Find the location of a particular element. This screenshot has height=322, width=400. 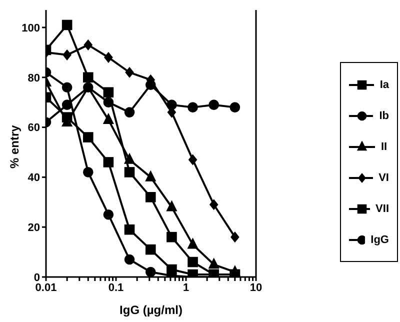

y-axis-title: % entry is located at coordinates (14, 146).